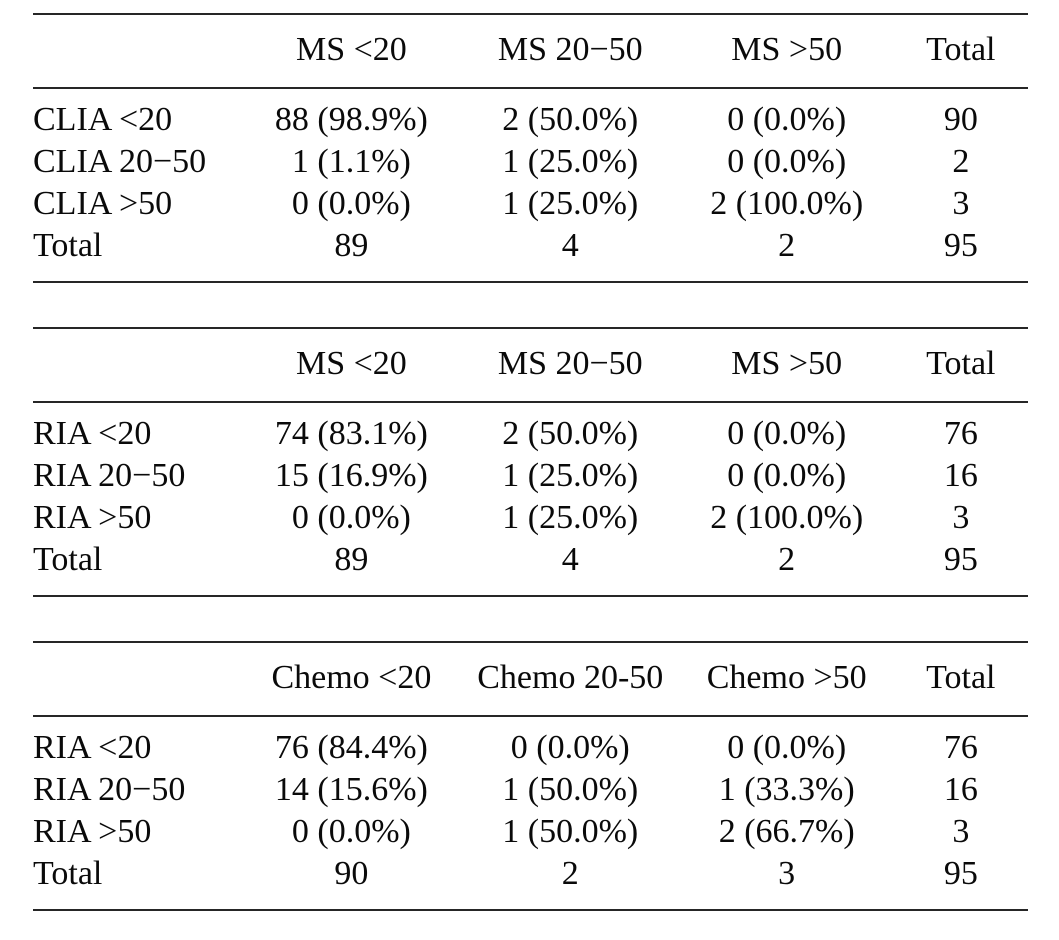  What do you see at coordinates (786, 789) in the screenshot?
I see `data-cell: 1 (33.3%)` at bounding box center [786, 789].